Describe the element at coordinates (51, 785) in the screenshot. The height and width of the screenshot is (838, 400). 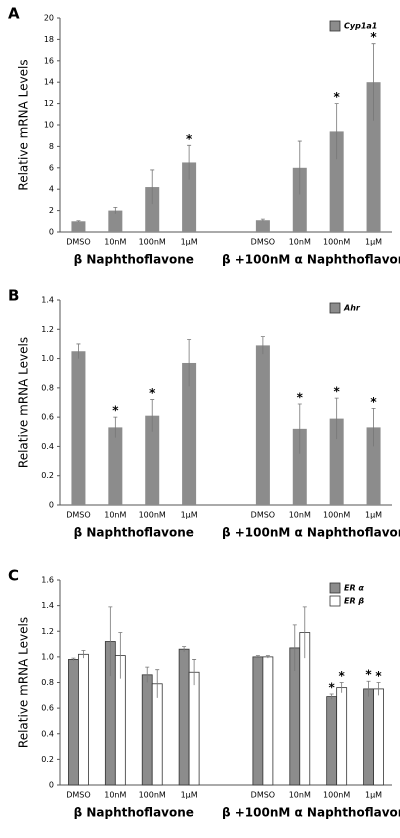
I see `y-tick-label: 0` at that location.